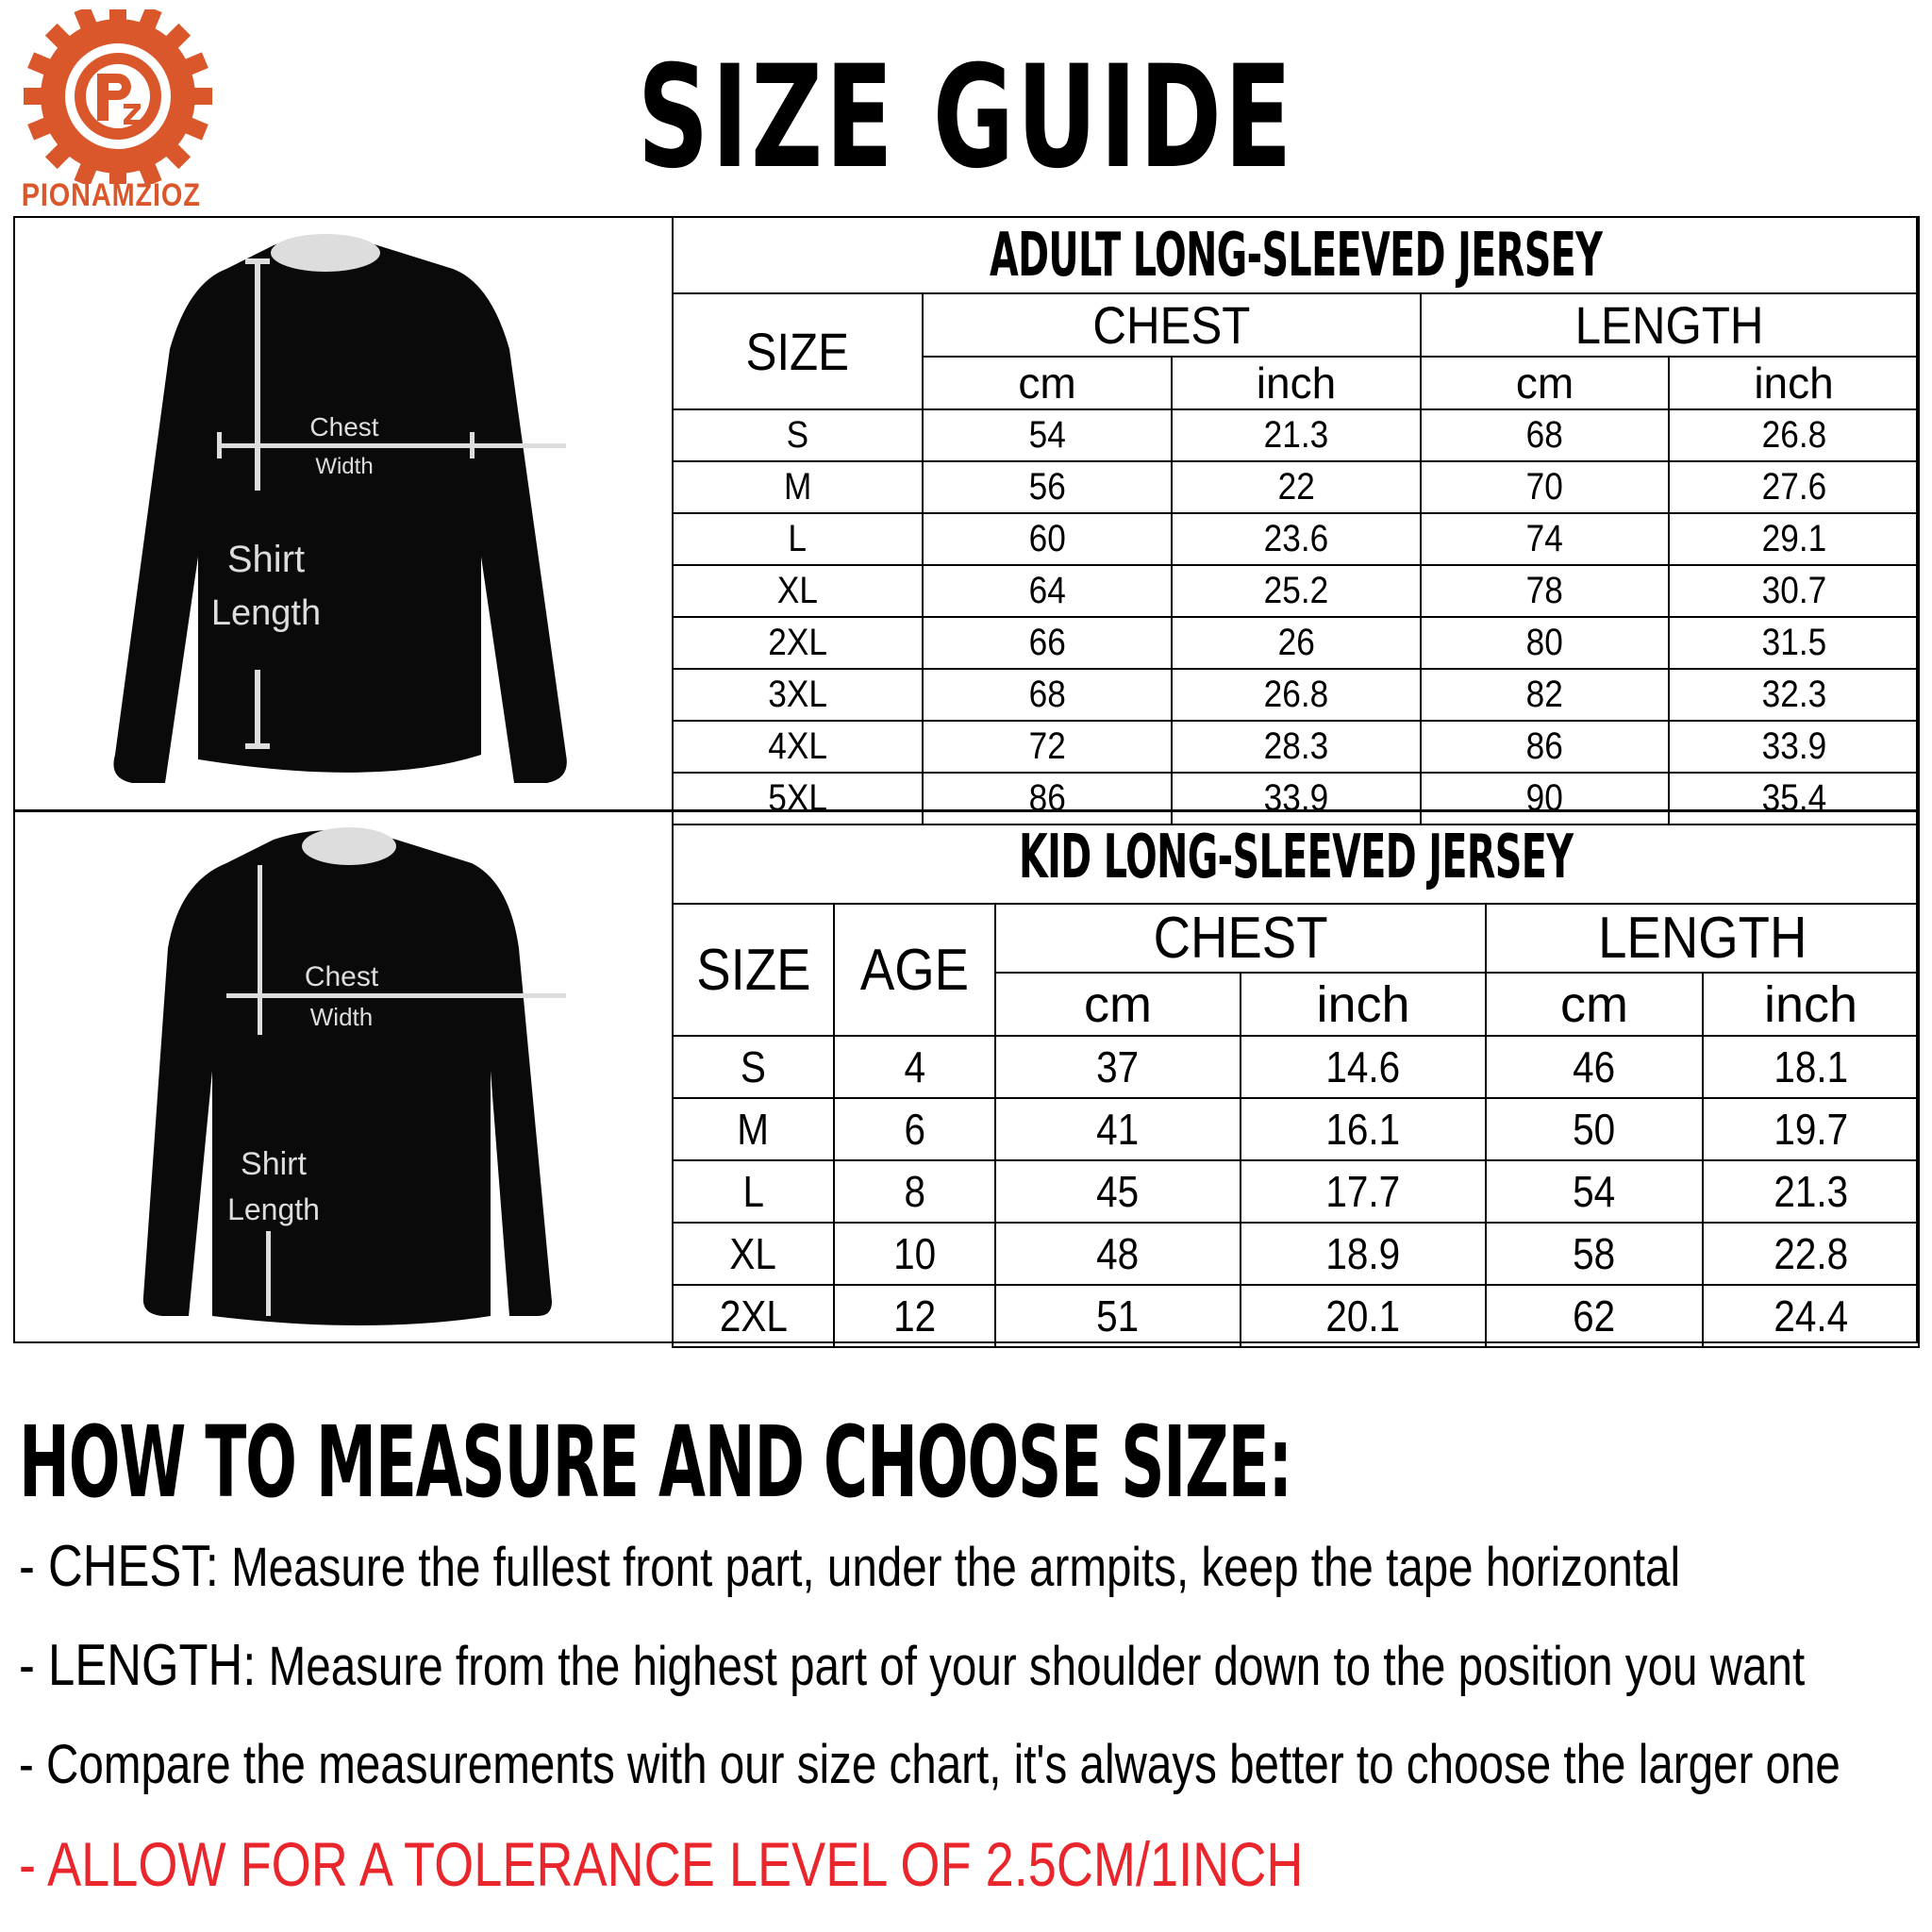 This screenshot has width=1932, height=1932. Describe the element at coordinates (1794, 695) in the screenshot. I see `table-cell: 32.3` at that location.